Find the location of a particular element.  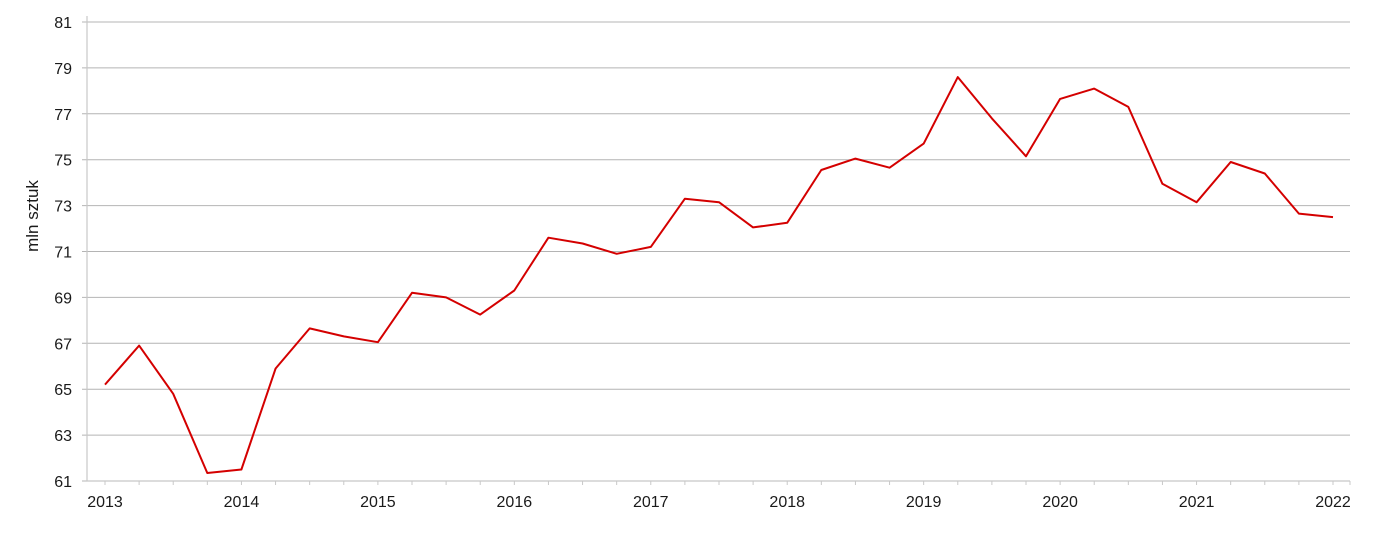

y-tick-label: 79 is located at coordinates (63, 69).